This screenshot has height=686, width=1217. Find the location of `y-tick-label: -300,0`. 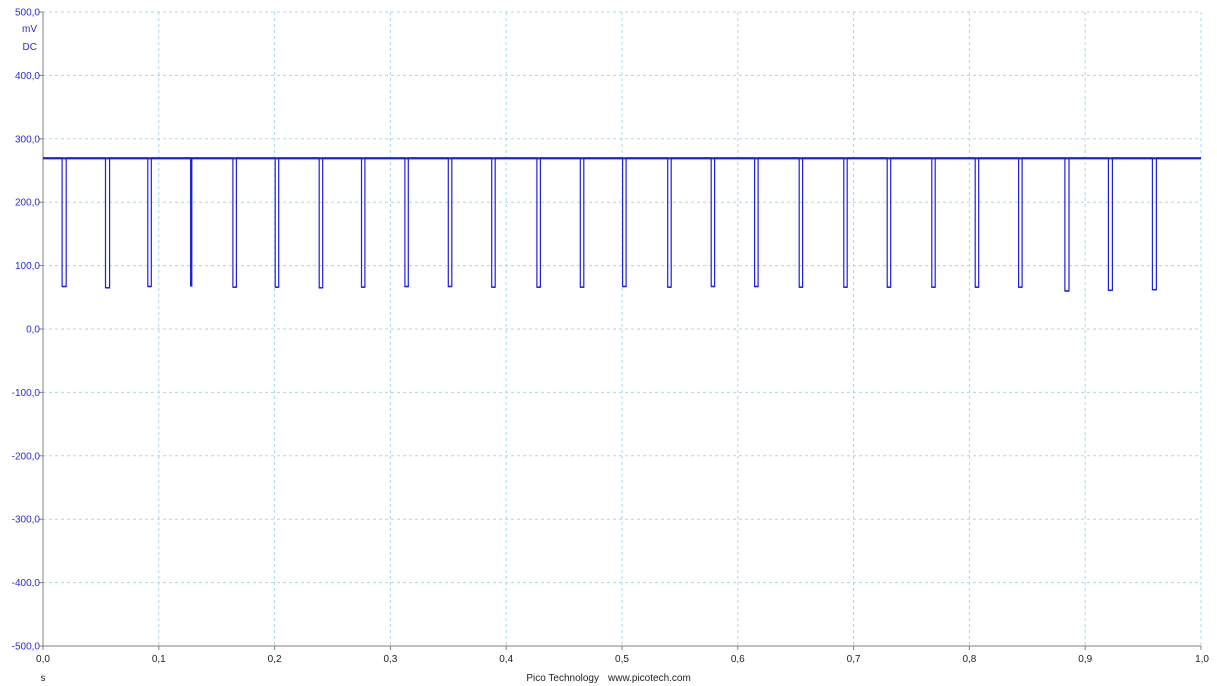

y-tick-label: -300,0 is located at coordinates (26, 520).